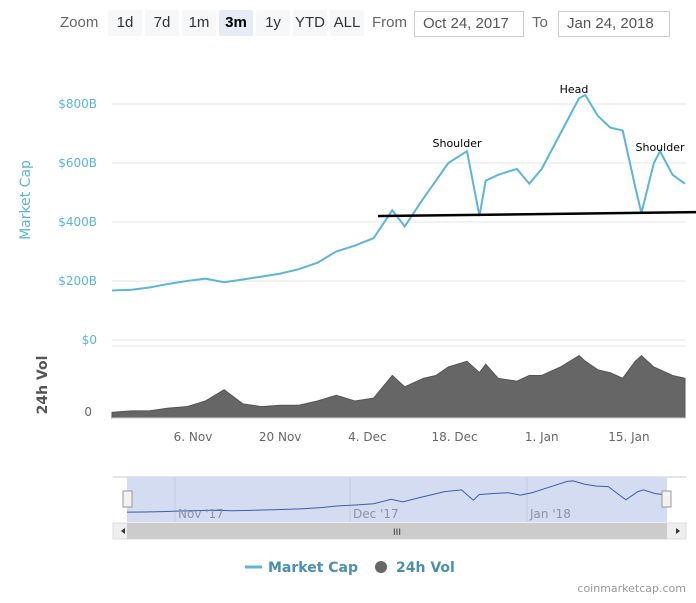  What do you see at coordinates (347, 23) in the screenshot?
I see `zoom-all-button: ALL` at bounding box center [347, 23].